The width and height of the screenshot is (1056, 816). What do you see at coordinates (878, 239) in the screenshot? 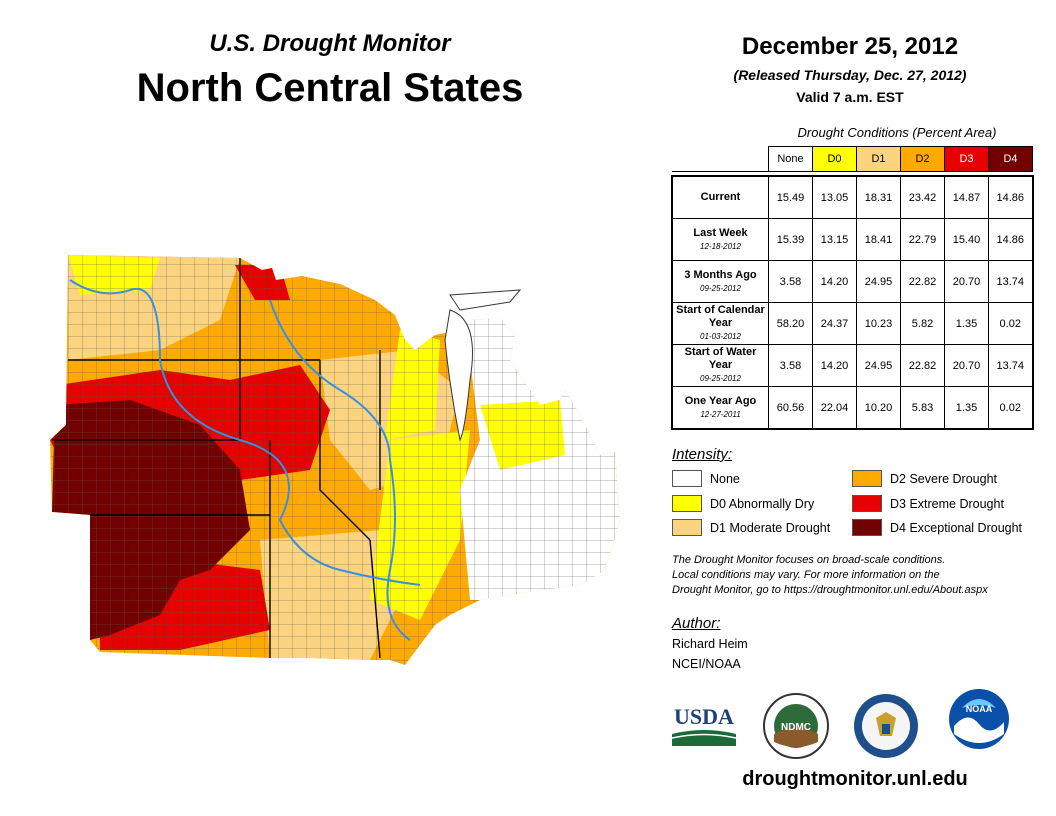
I see `table-cell: 18.41` at bounding box center [878, 239].